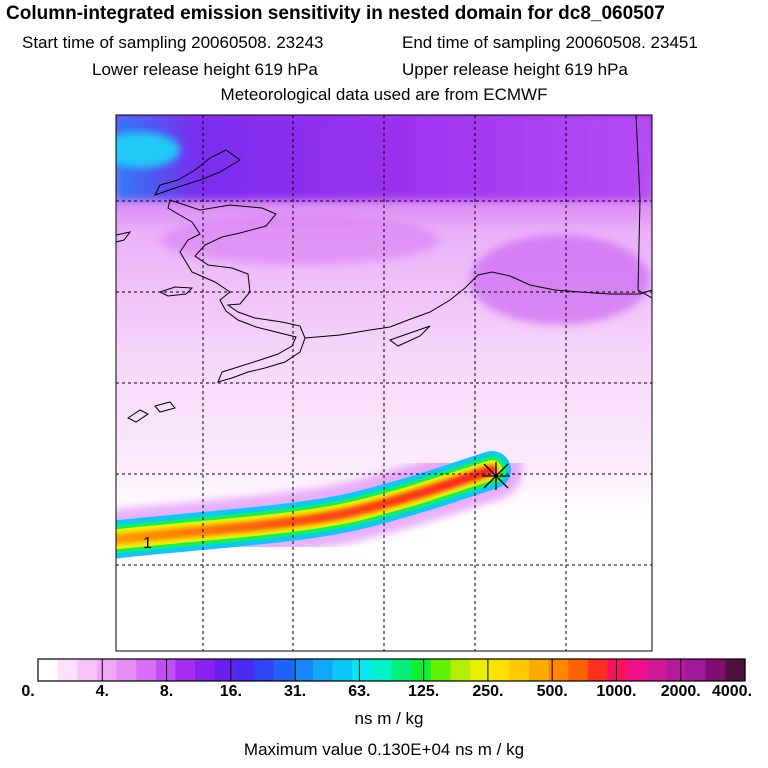 This screenshot has height=768, width=768. Describe the element at coordinates (680, 691) in the screenshot. I see `colorbar-tick-label: 2000.` at that location.